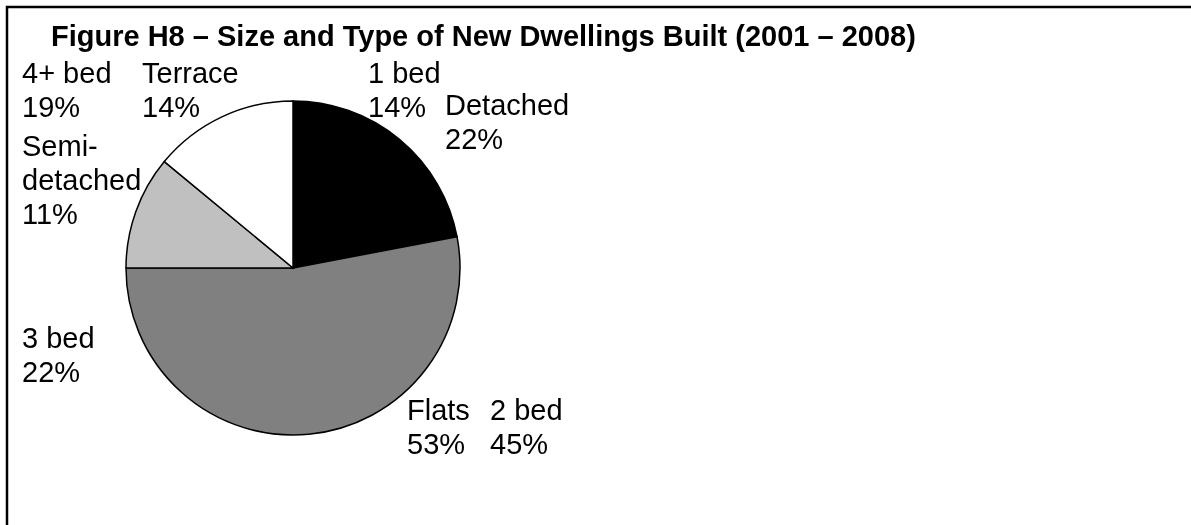 The height and width of the screenshot is (525, 1191). I want to click on slice-label: Terrace, so click(190, 73).